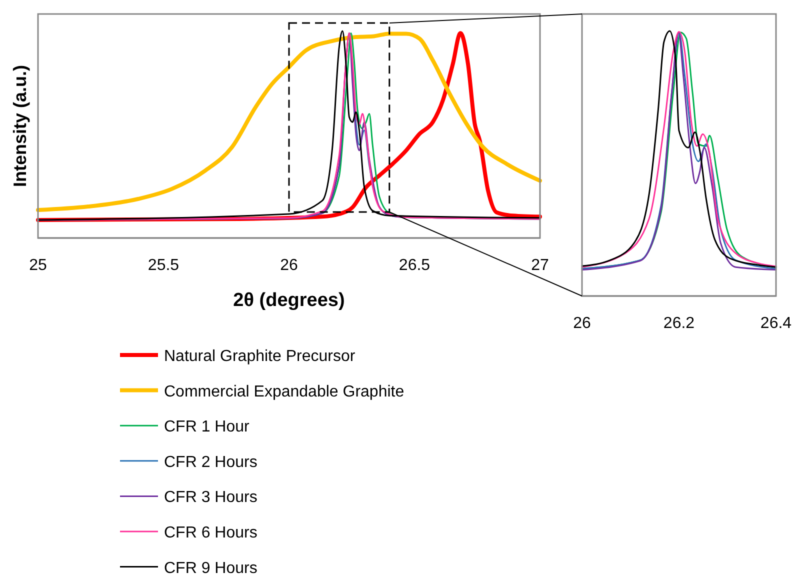 This screenshot has height=576, width=801. I want to click on x-tick-label: 27, so click(540, 265).